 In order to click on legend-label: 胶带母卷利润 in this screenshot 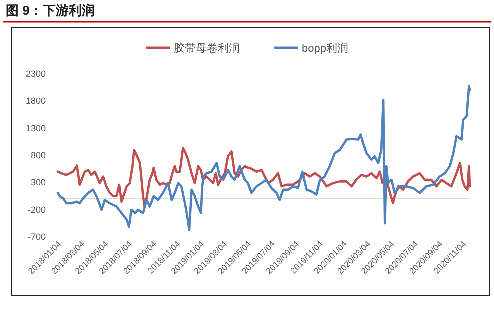, I will do `click(207, 48)`.